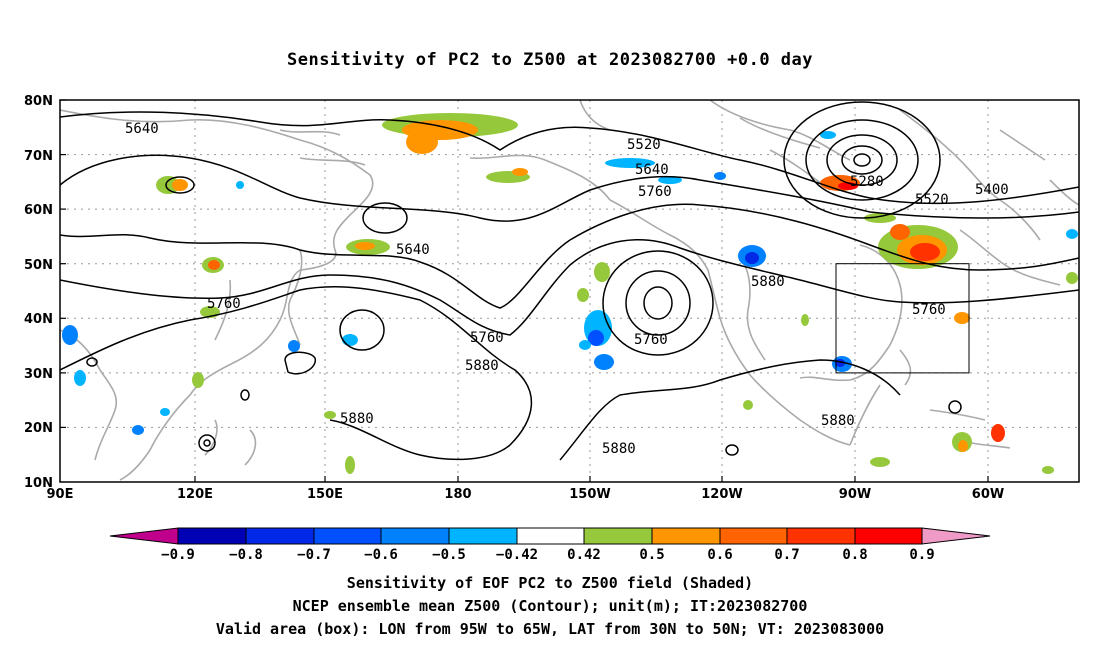  Describe the element at coordinates (195, 494) in the screenshot. I see `lon-label: 120E` at that location.